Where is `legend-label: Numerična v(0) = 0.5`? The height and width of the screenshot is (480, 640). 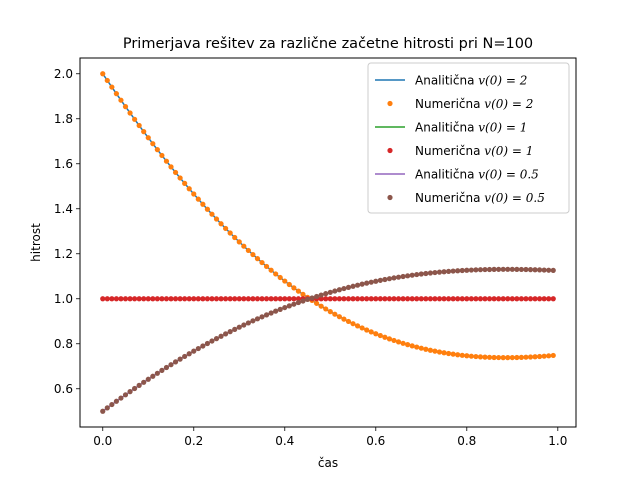
legend-label: Numerična v(0) = 0.5 is located at coordinates (480, 198).